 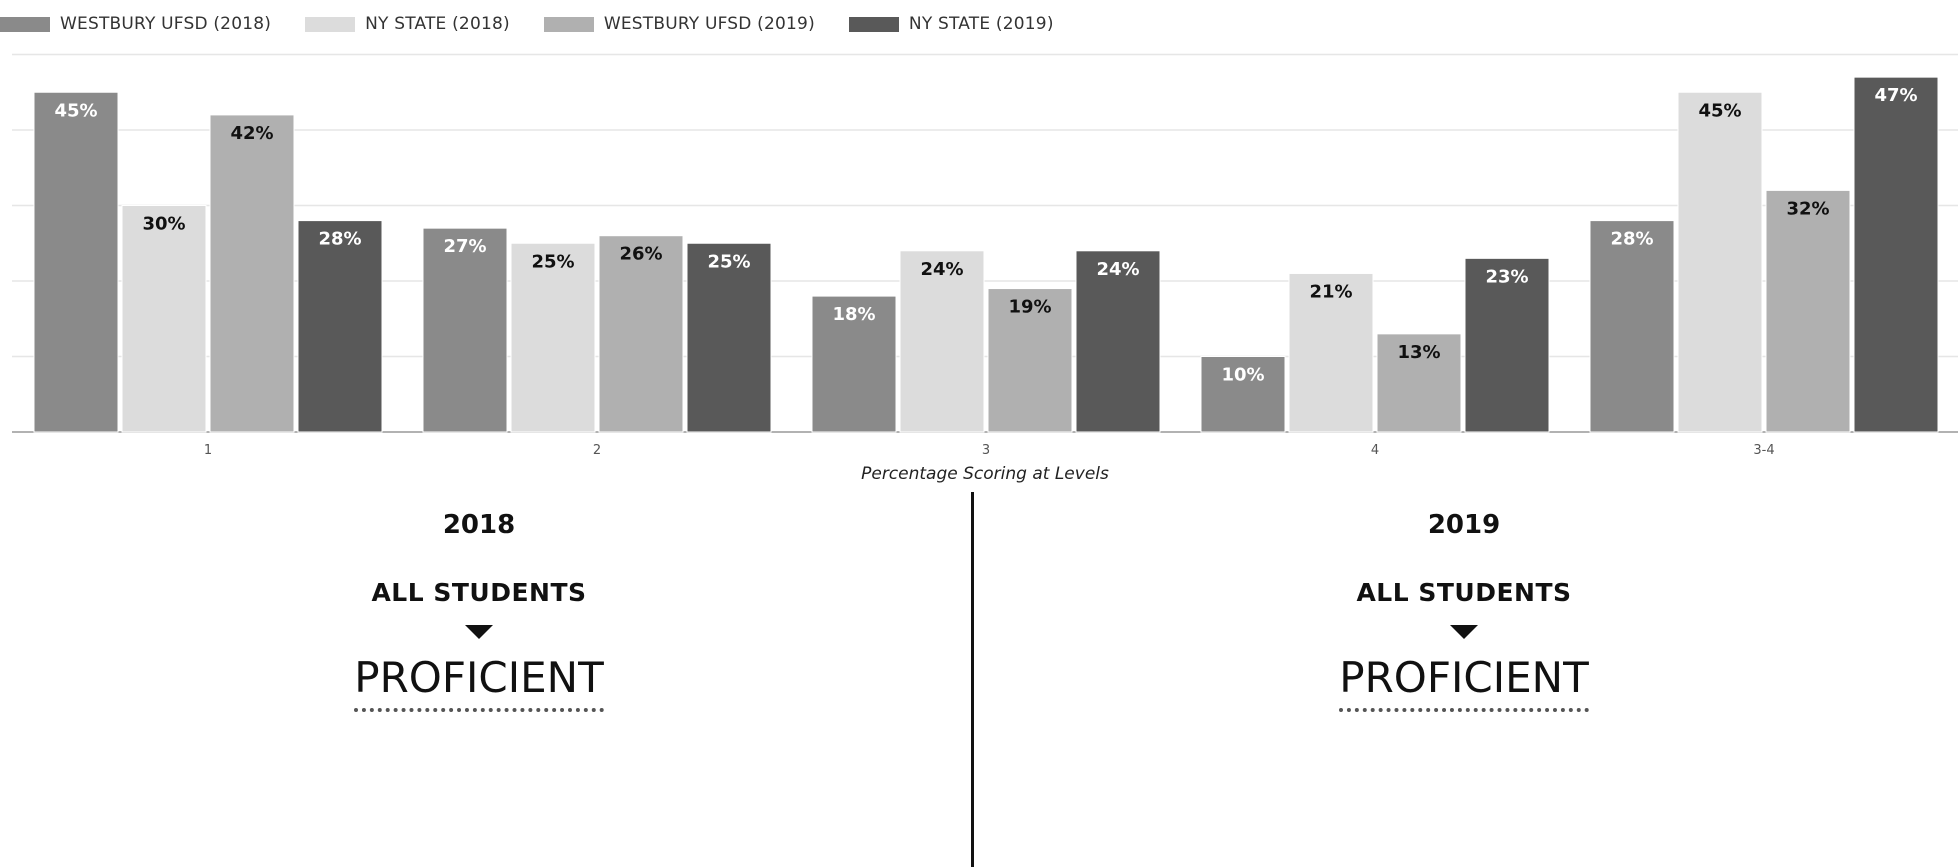 What do you see at coordinates (981, 24) in the screenshot?
I see `legend-label: NY STATE (2019)` at bounding box center [981, 24].